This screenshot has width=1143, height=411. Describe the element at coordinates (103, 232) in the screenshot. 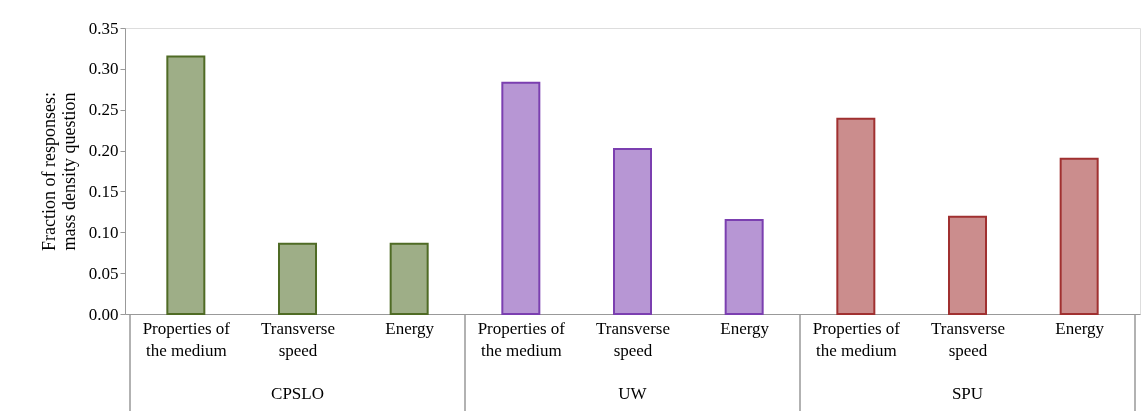

I see `y-tick-label: 0.10` at that location.